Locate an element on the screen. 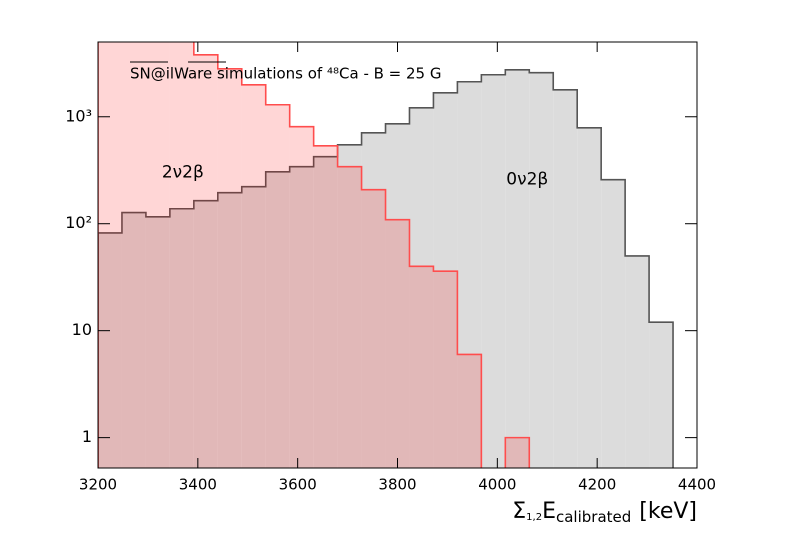  x-label-sub: calibrated is located at coordinates (593, 517).